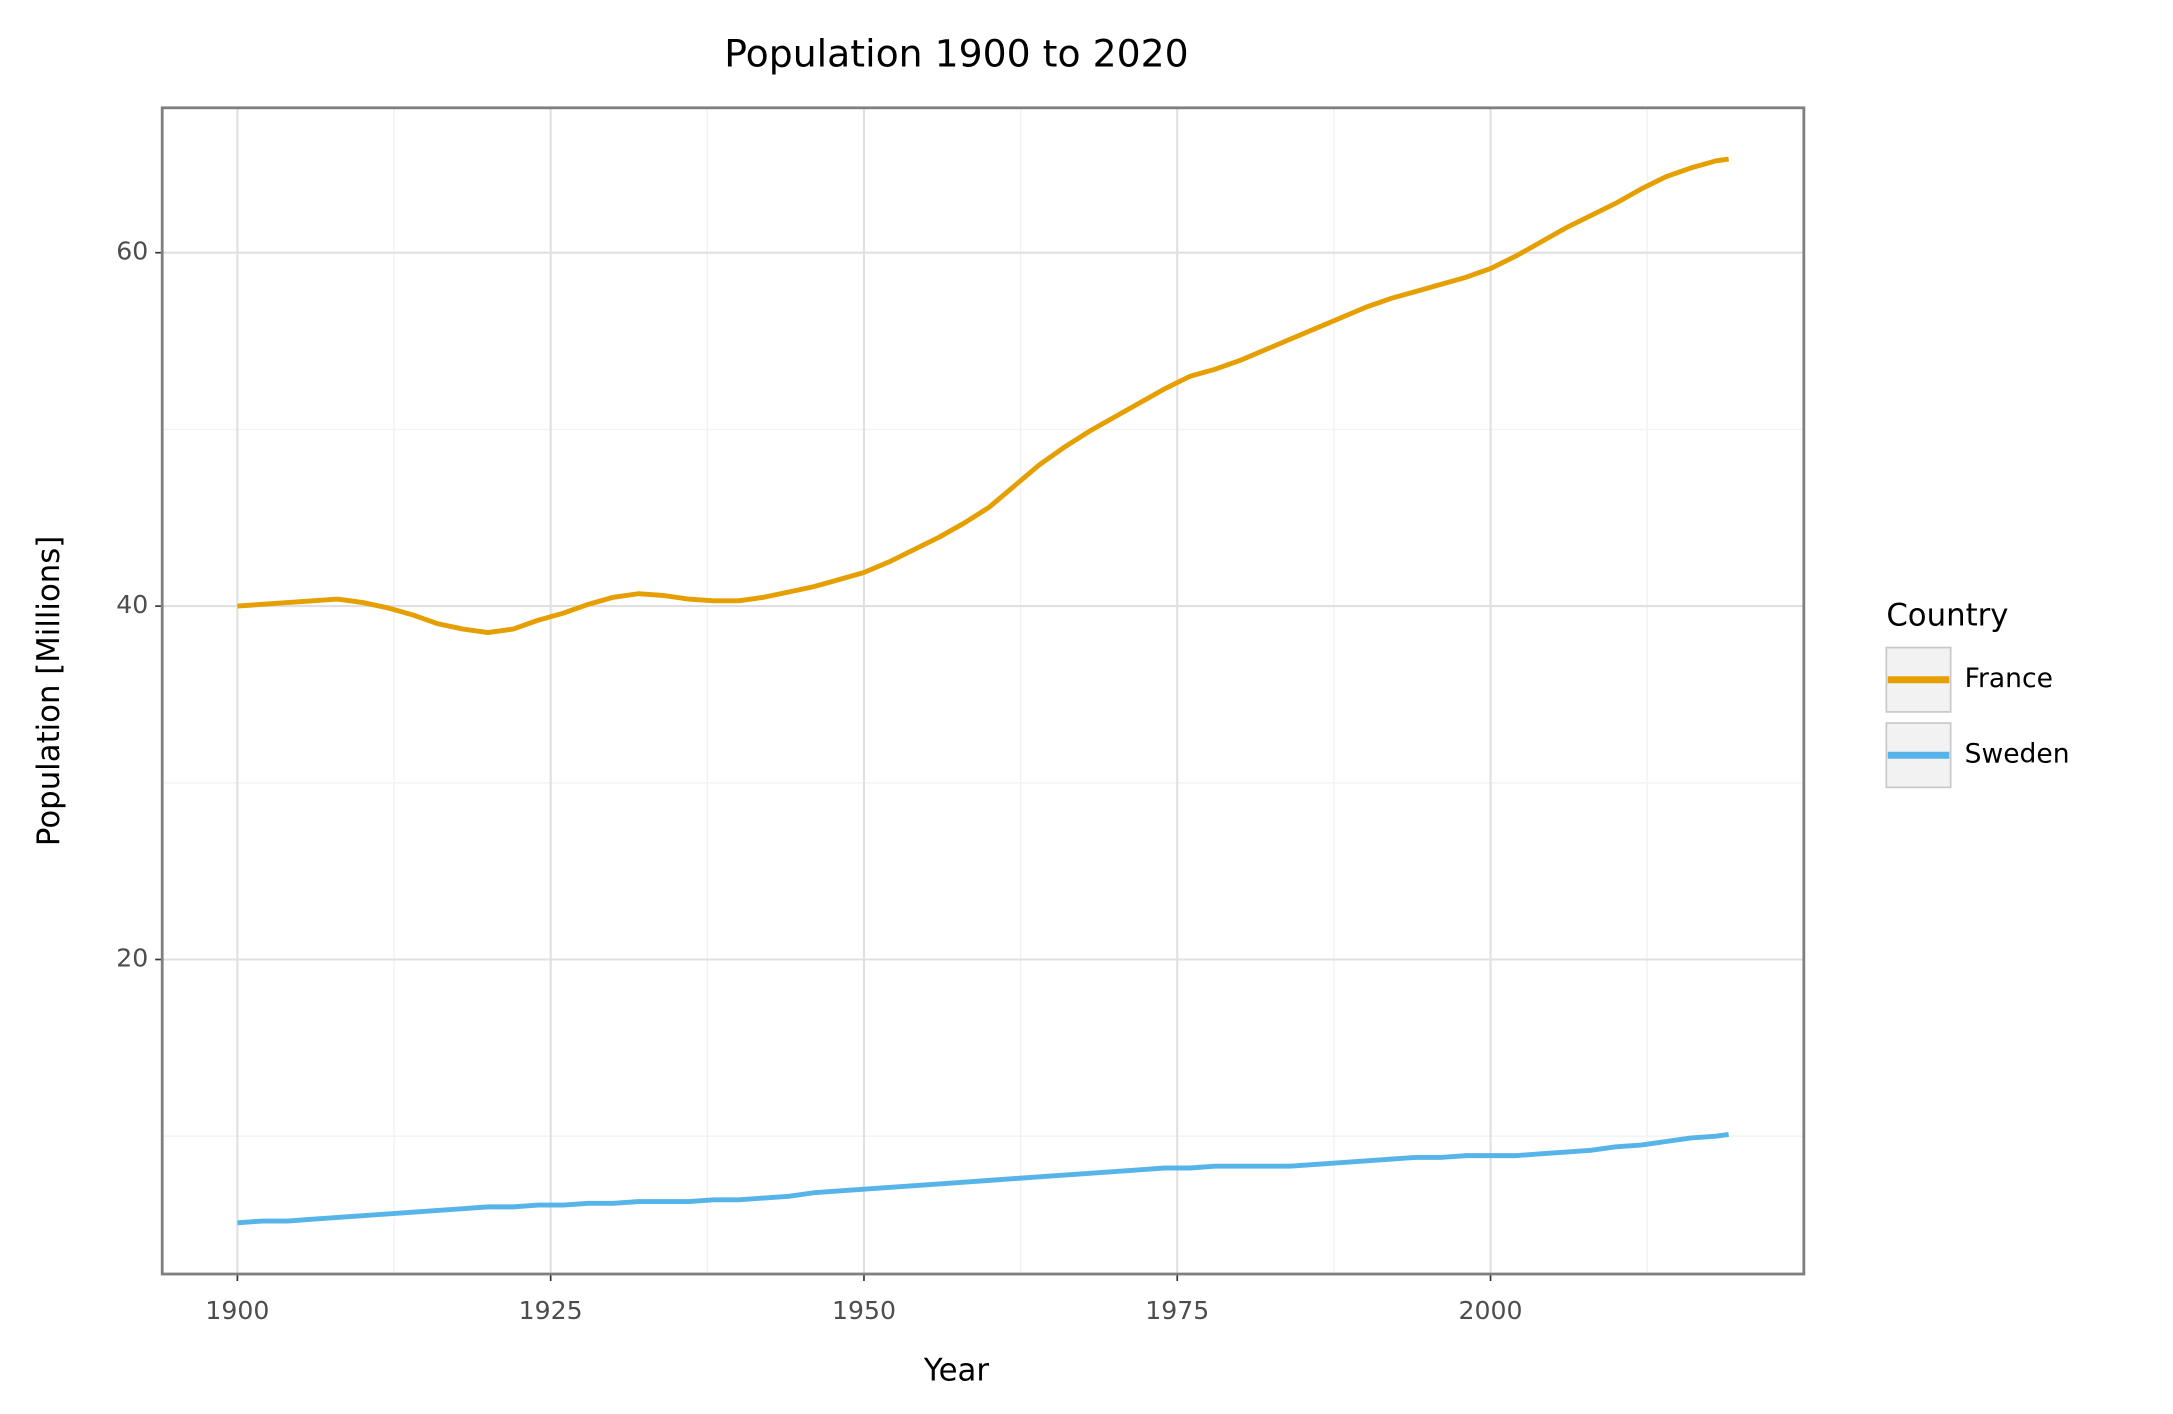  What do you see at coordinates (1947, 615) in the screenshot?
I see `legend-title: Country` at bounding box center [1947, 615].